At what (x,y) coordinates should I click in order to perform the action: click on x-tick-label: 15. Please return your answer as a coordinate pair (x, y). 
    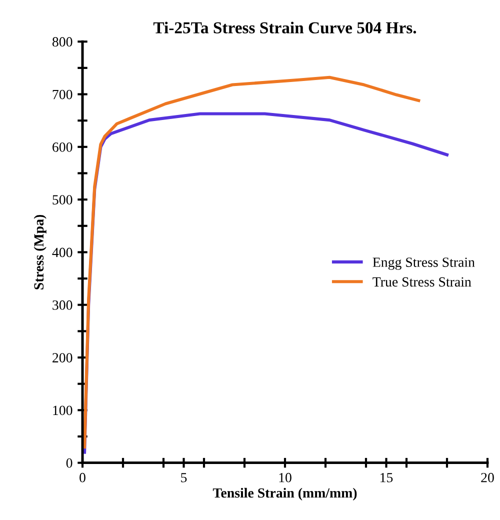
    Looking at the image, I should click on (386, 477).